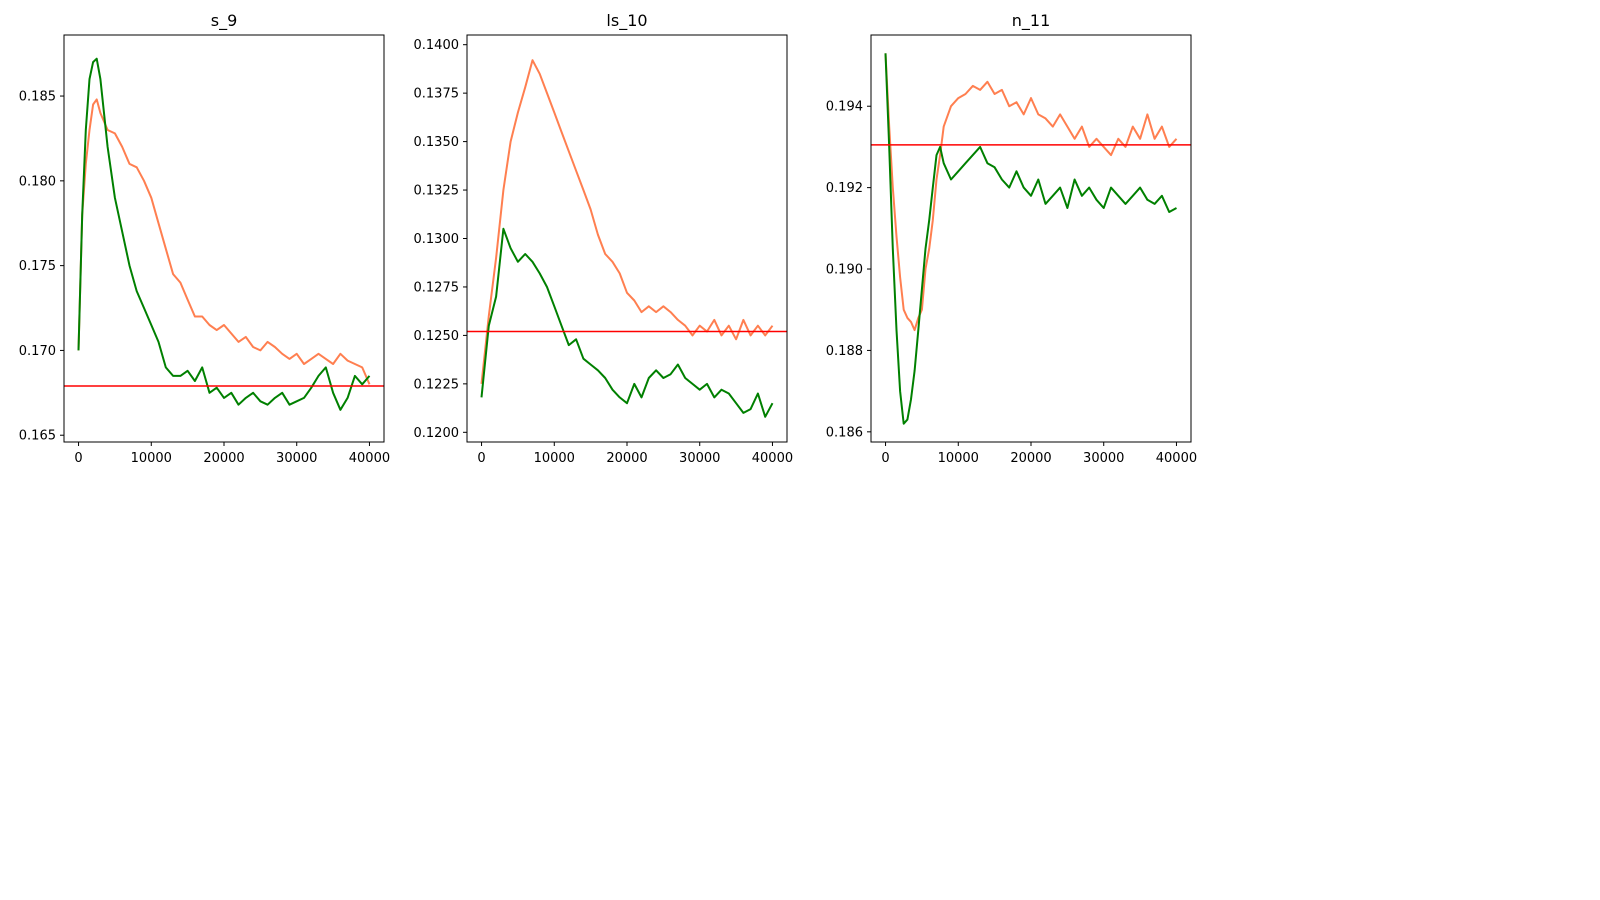 The image size is (1600, 900). I want to click on y-tick-label: 0.1275, so click(437, 287).